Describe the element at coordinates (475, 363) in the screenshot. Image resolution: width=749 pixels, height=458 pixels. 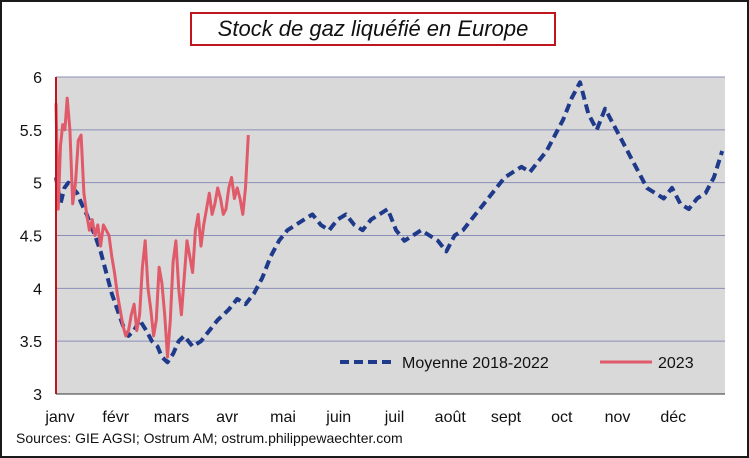
I see `legend-label: Moyenne 2018-2022` at that location.